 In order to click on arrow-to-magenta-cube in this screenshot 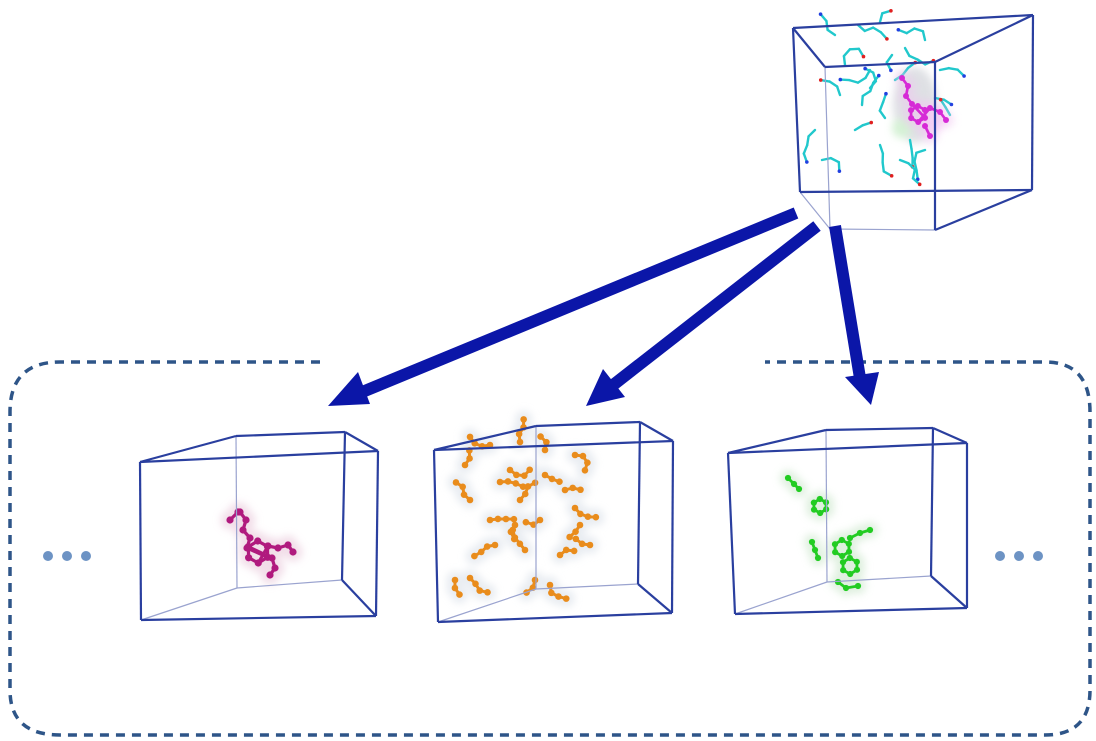, I will do `click(563, 306)`.